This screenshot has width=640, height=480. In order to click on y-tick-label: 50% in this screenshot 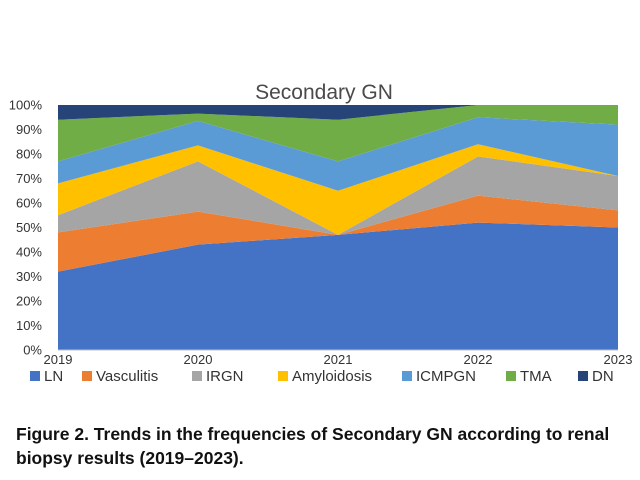, I will do `click(29, 227)`.